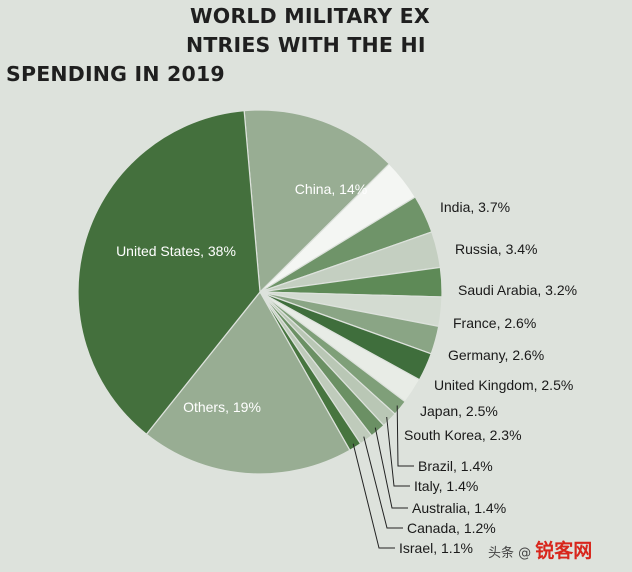  I want to click on label-china: China, 14%, so click(331, 189).